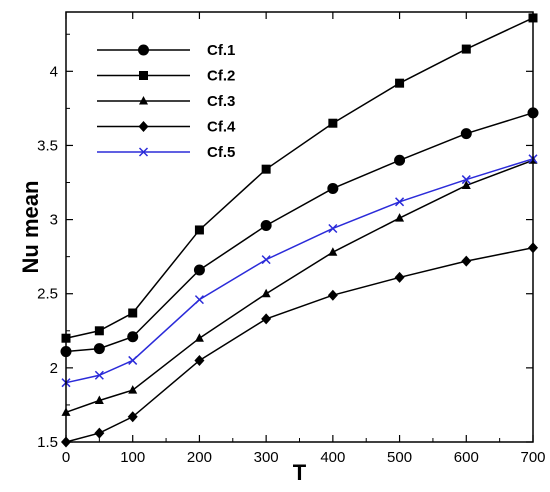 This screenshot has width=550, height=492. What do you see at coordinates (166, 76) in the screenshot?
I see `legend-entry: Cf.2` at bounding box center [166, 76].